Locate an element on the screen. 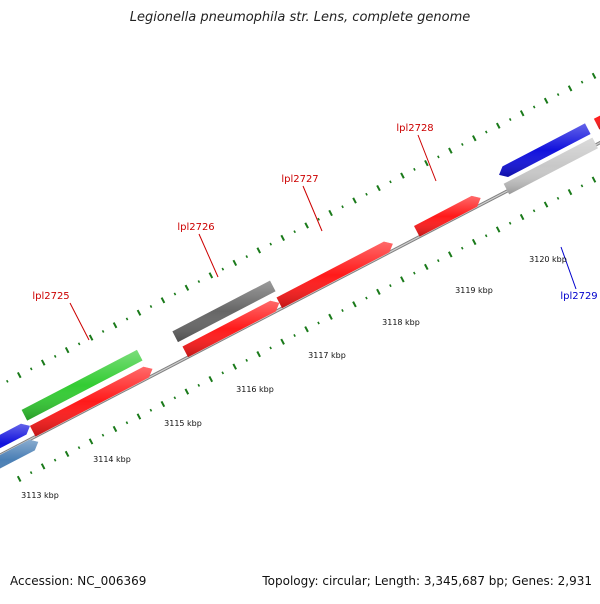 The height and width of the screenshot is (604, 600). gene-label: lpl2725 is located at coordinates (50, 296).